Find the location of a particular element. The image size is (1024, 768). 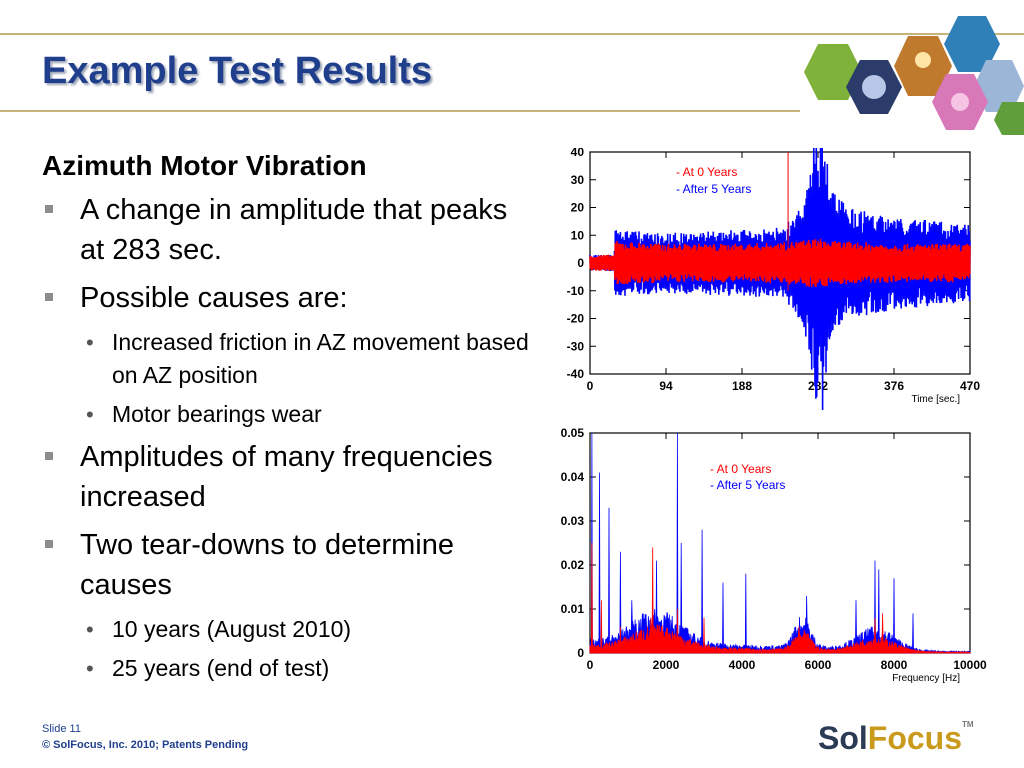

x-axis-title: Frequency [Hz] is located at coordinates (926, 678).